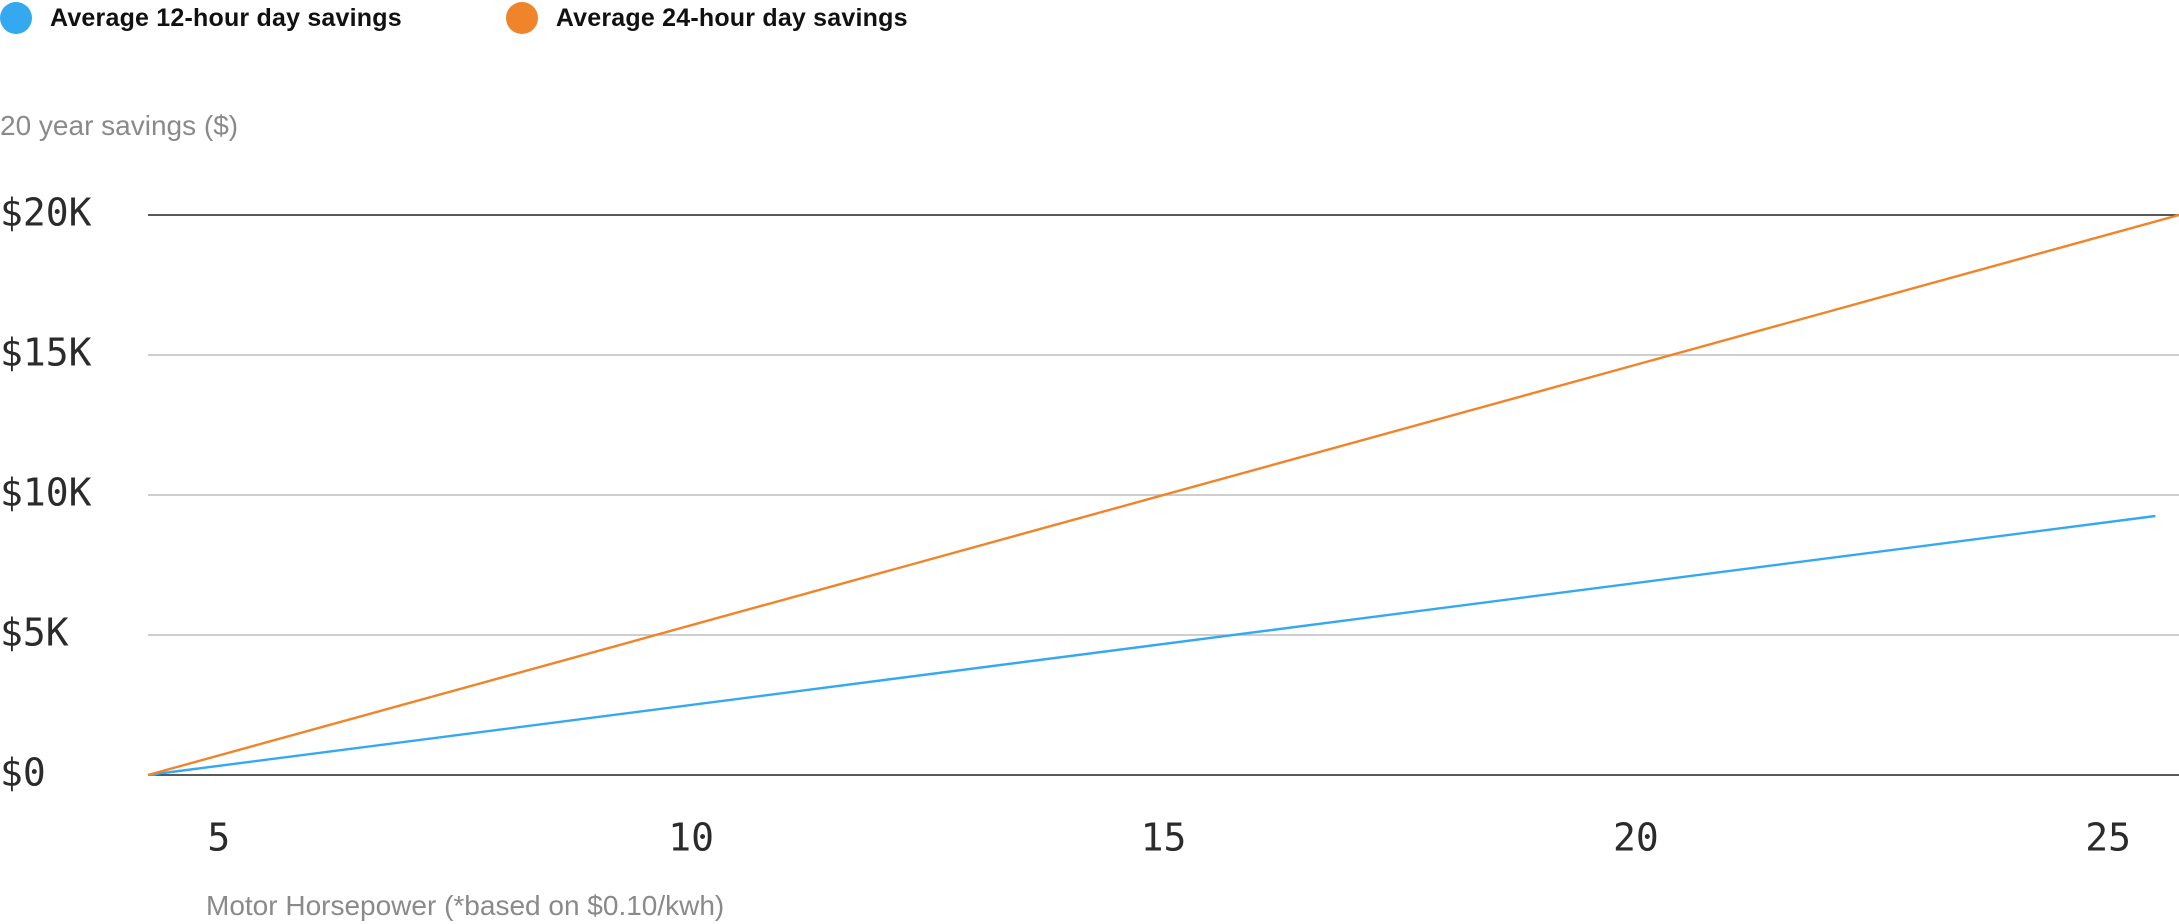  Describe the element at coordinates (2108, 838) in the screenshot. I see `x-tick-label: 25` at that location.